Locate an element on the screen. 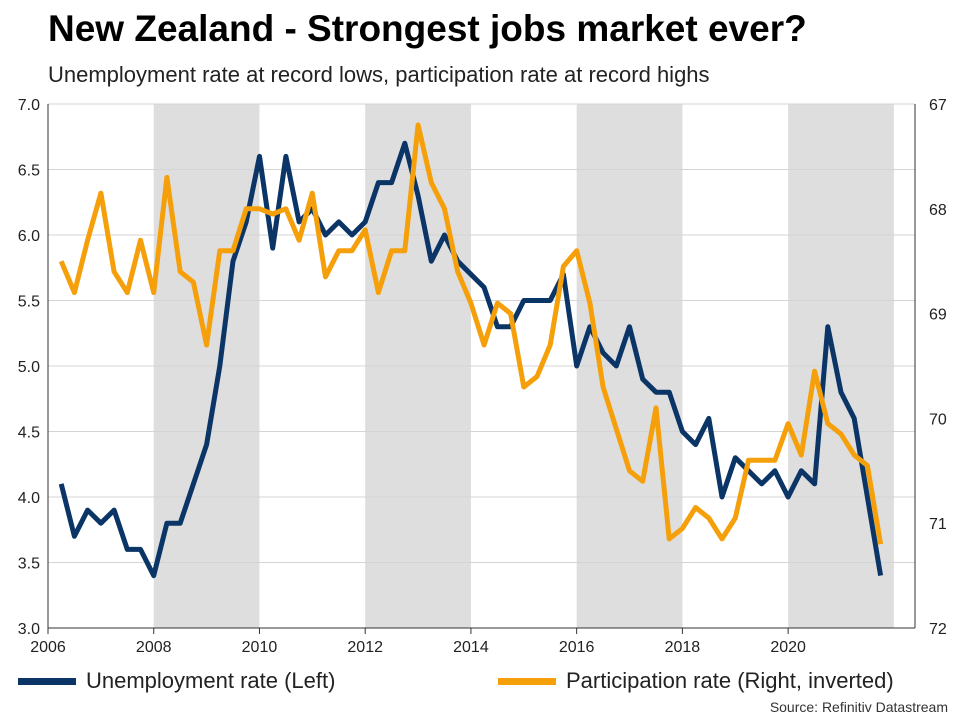  legend-swatch-unemployment is located at coordinates (47, 681).